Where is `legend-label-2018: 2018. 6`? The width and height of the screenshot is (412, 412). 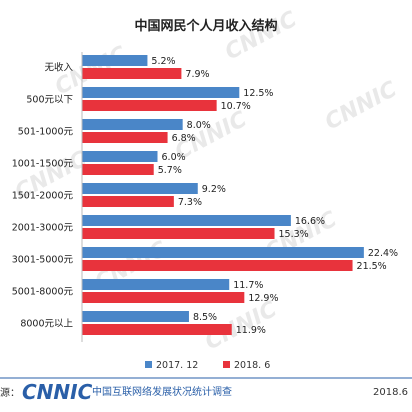 legend-label-2018: 2018. 6 is located at coordinates (252, 365).